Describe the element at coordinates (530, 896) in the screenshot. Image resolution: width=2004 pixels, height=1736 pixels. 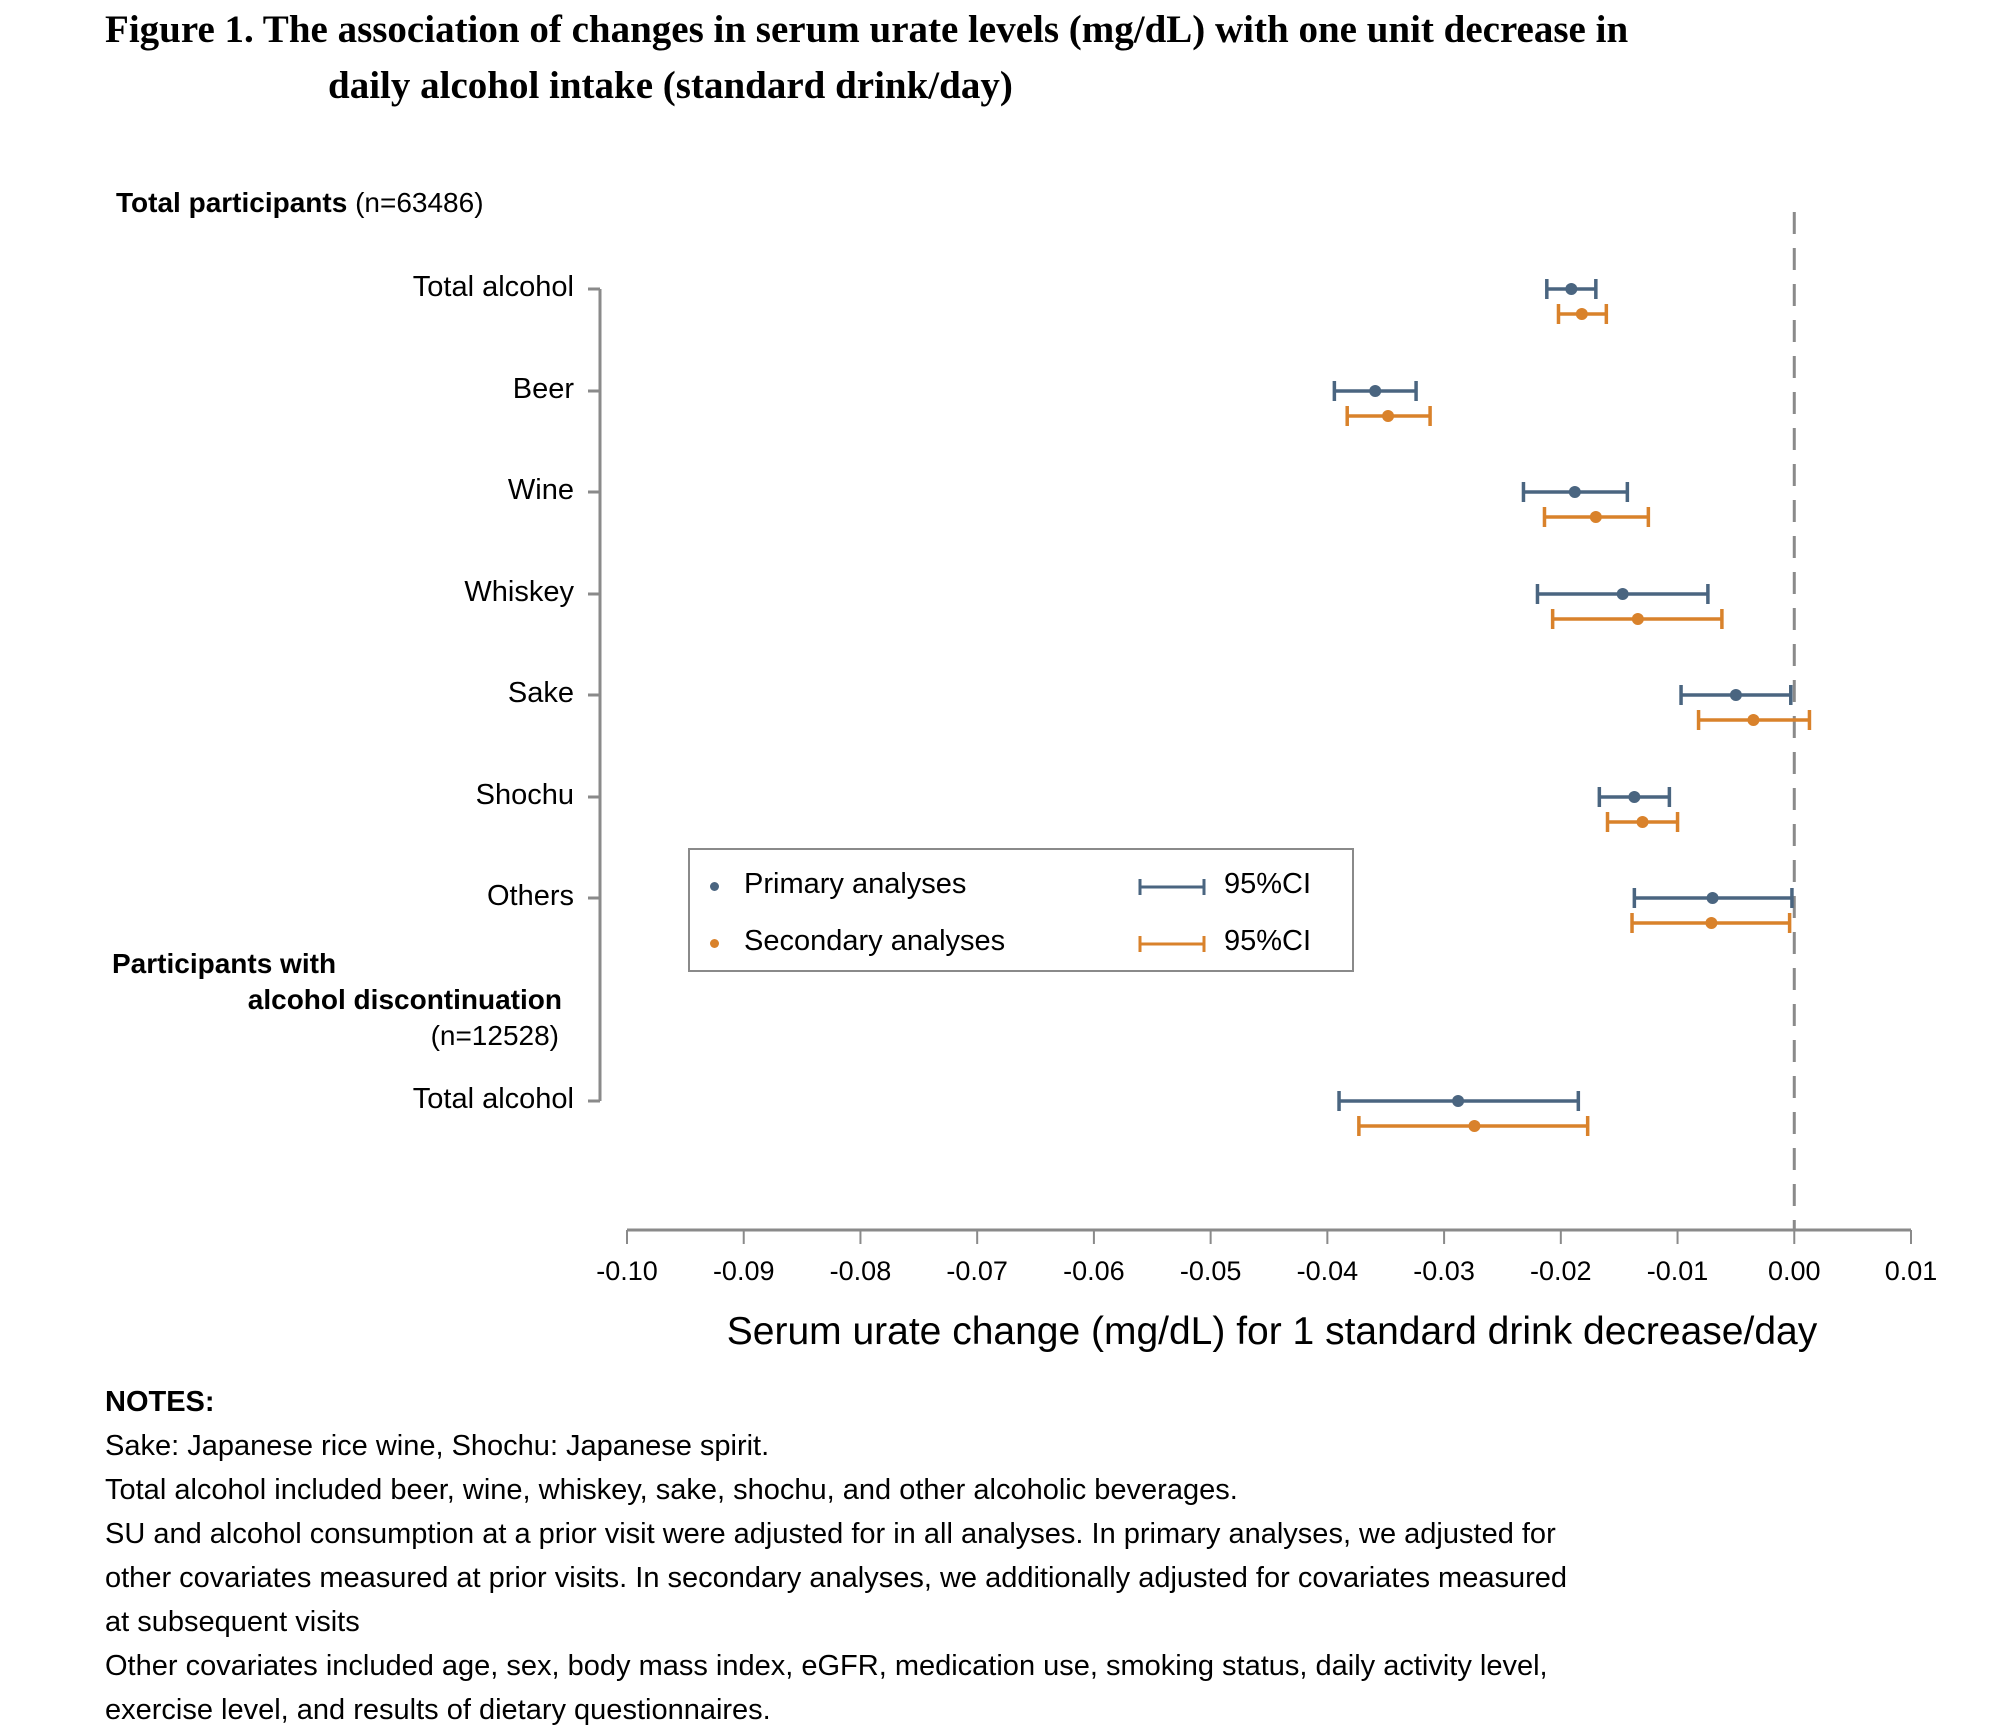
I see `row-label: Others` at that location.